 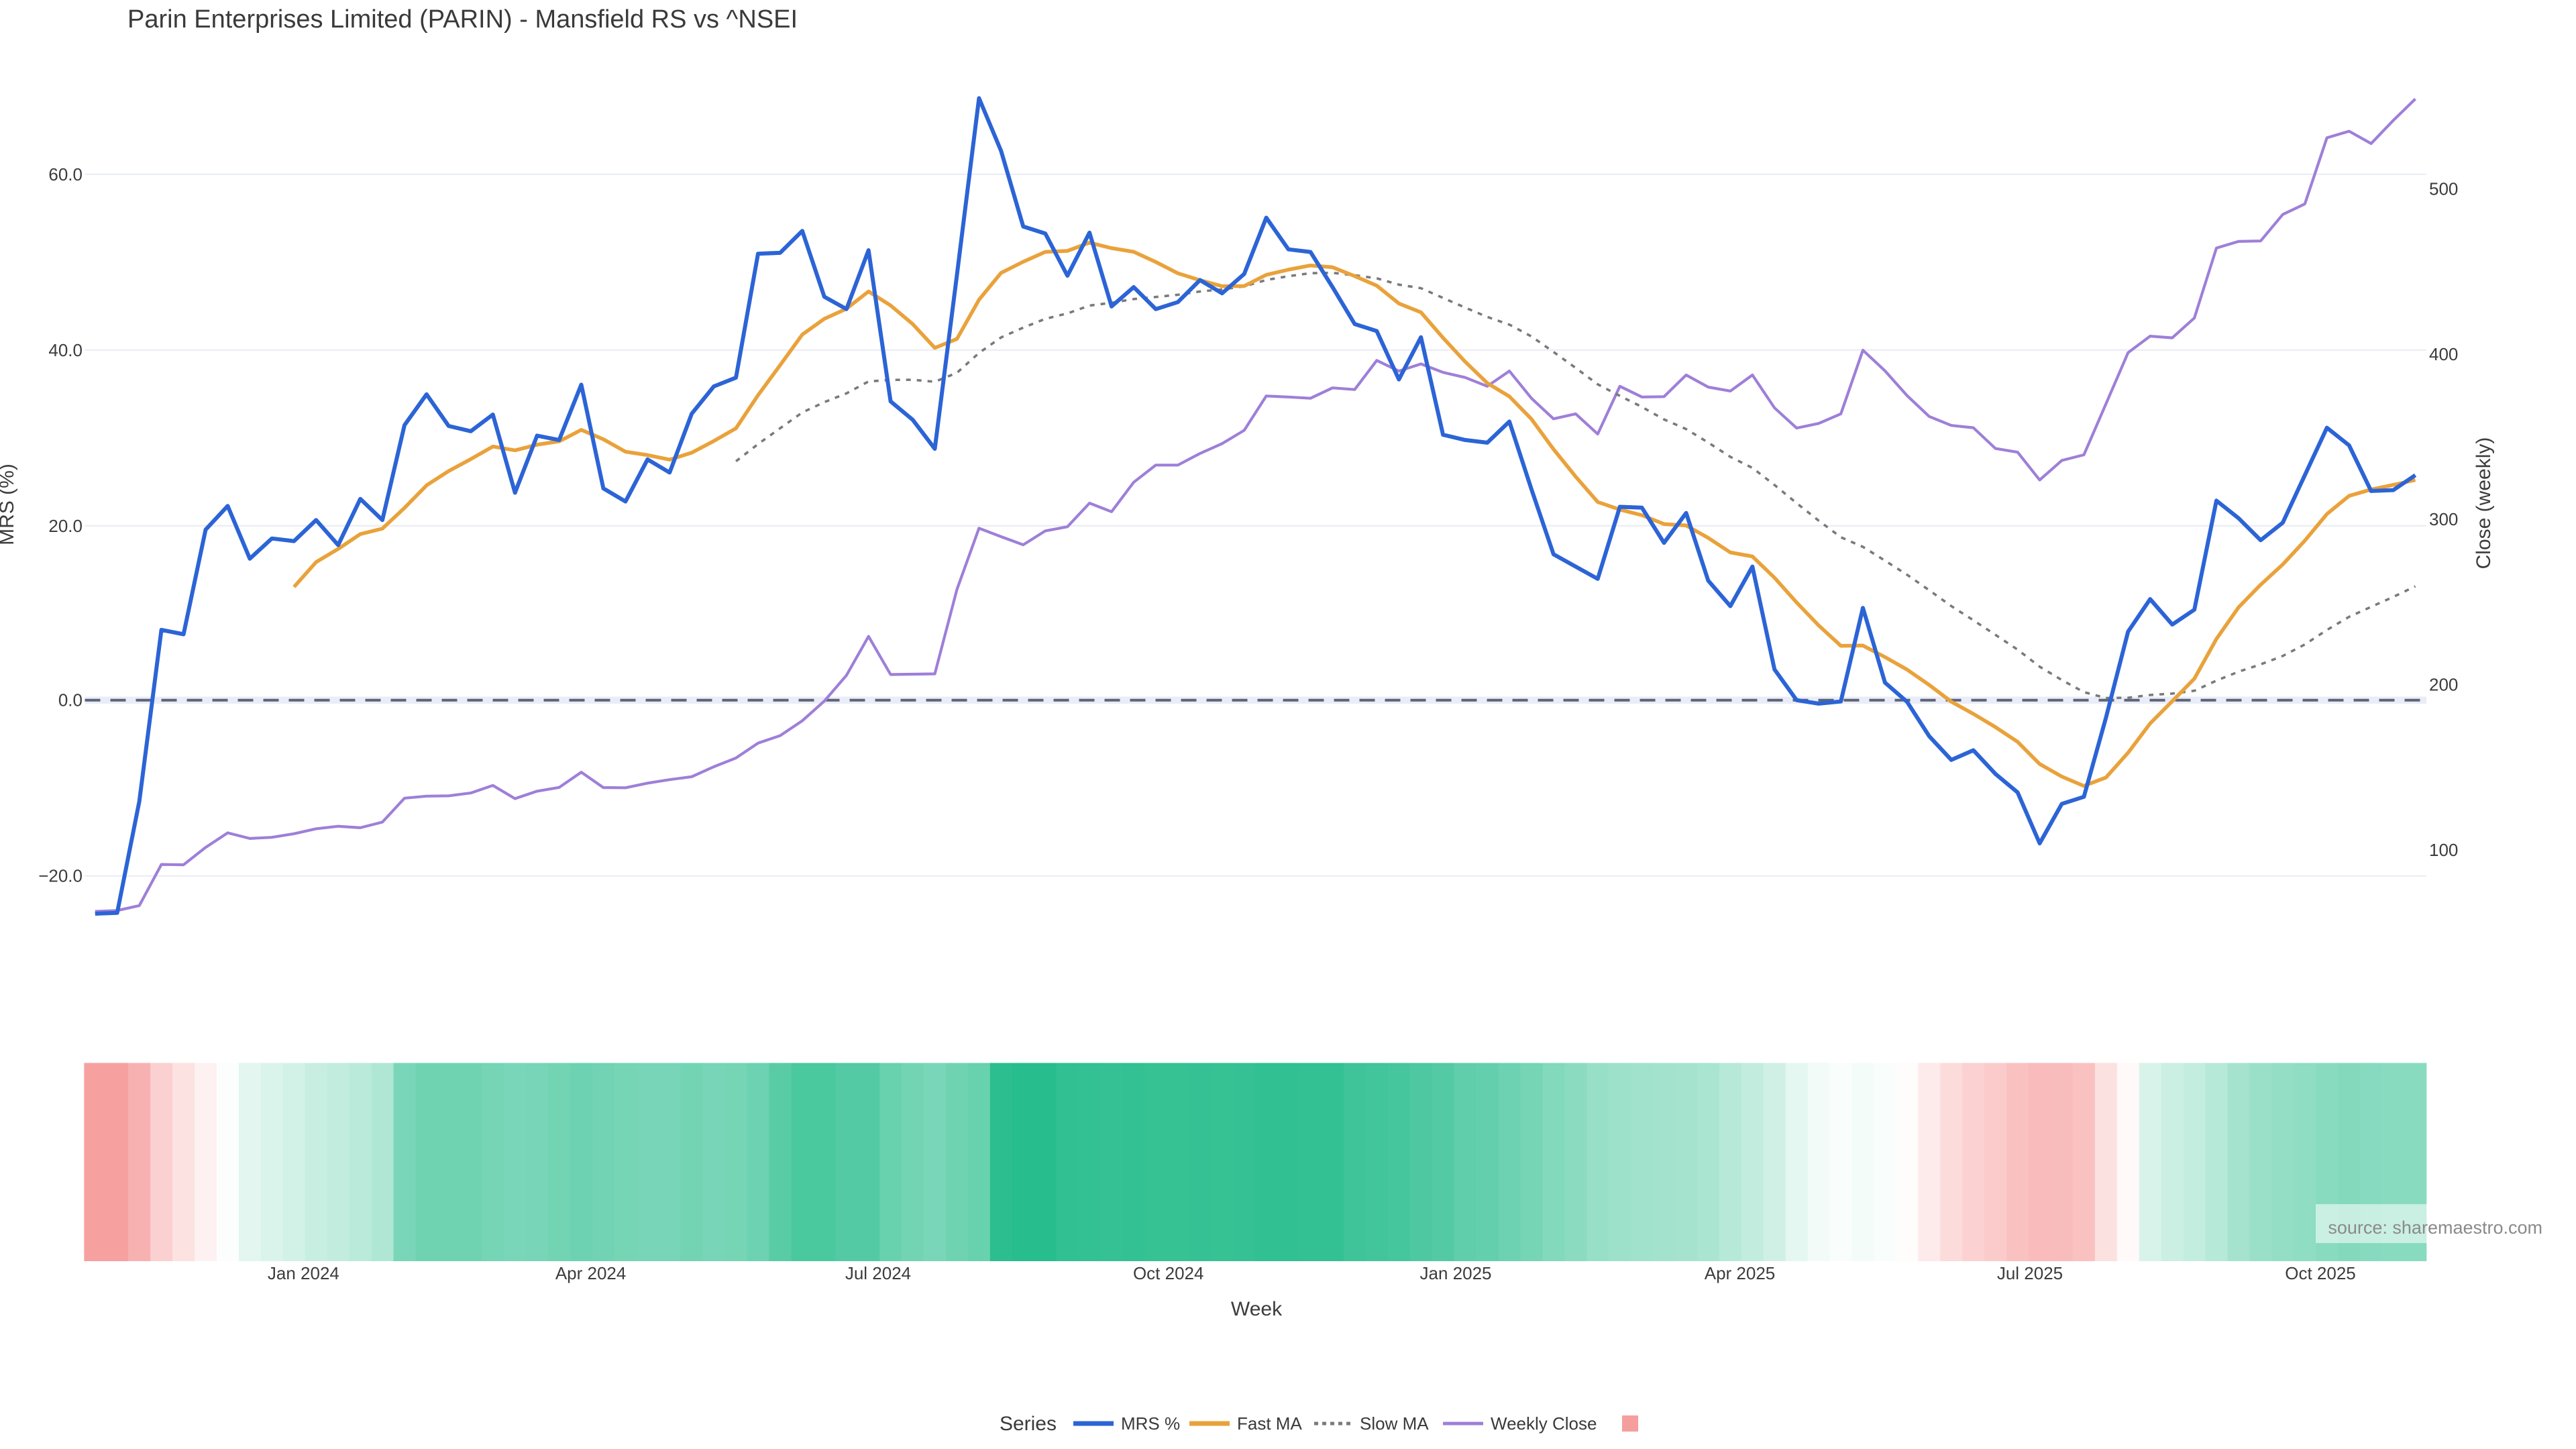 I want to click on svg-text: Jul 2025, so click(x=2030, y=1273).